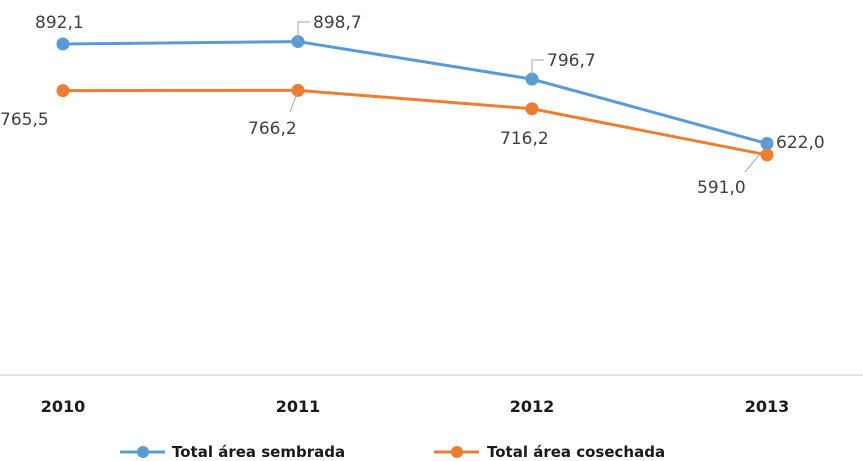 This screenshot has width=863, height=461. Describe the element at coordinates (24, 120) in the screenshot. I see `data-label-cosechada-2010: 765,5` at that location.